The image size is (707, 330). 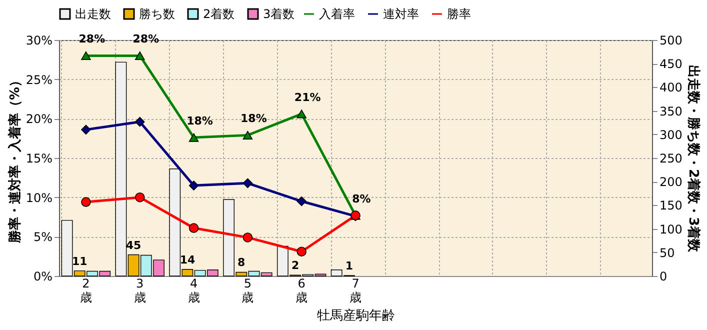 I want to click on x-axis-title: 牡馬産駒年齢, so click(x=356, y=316).